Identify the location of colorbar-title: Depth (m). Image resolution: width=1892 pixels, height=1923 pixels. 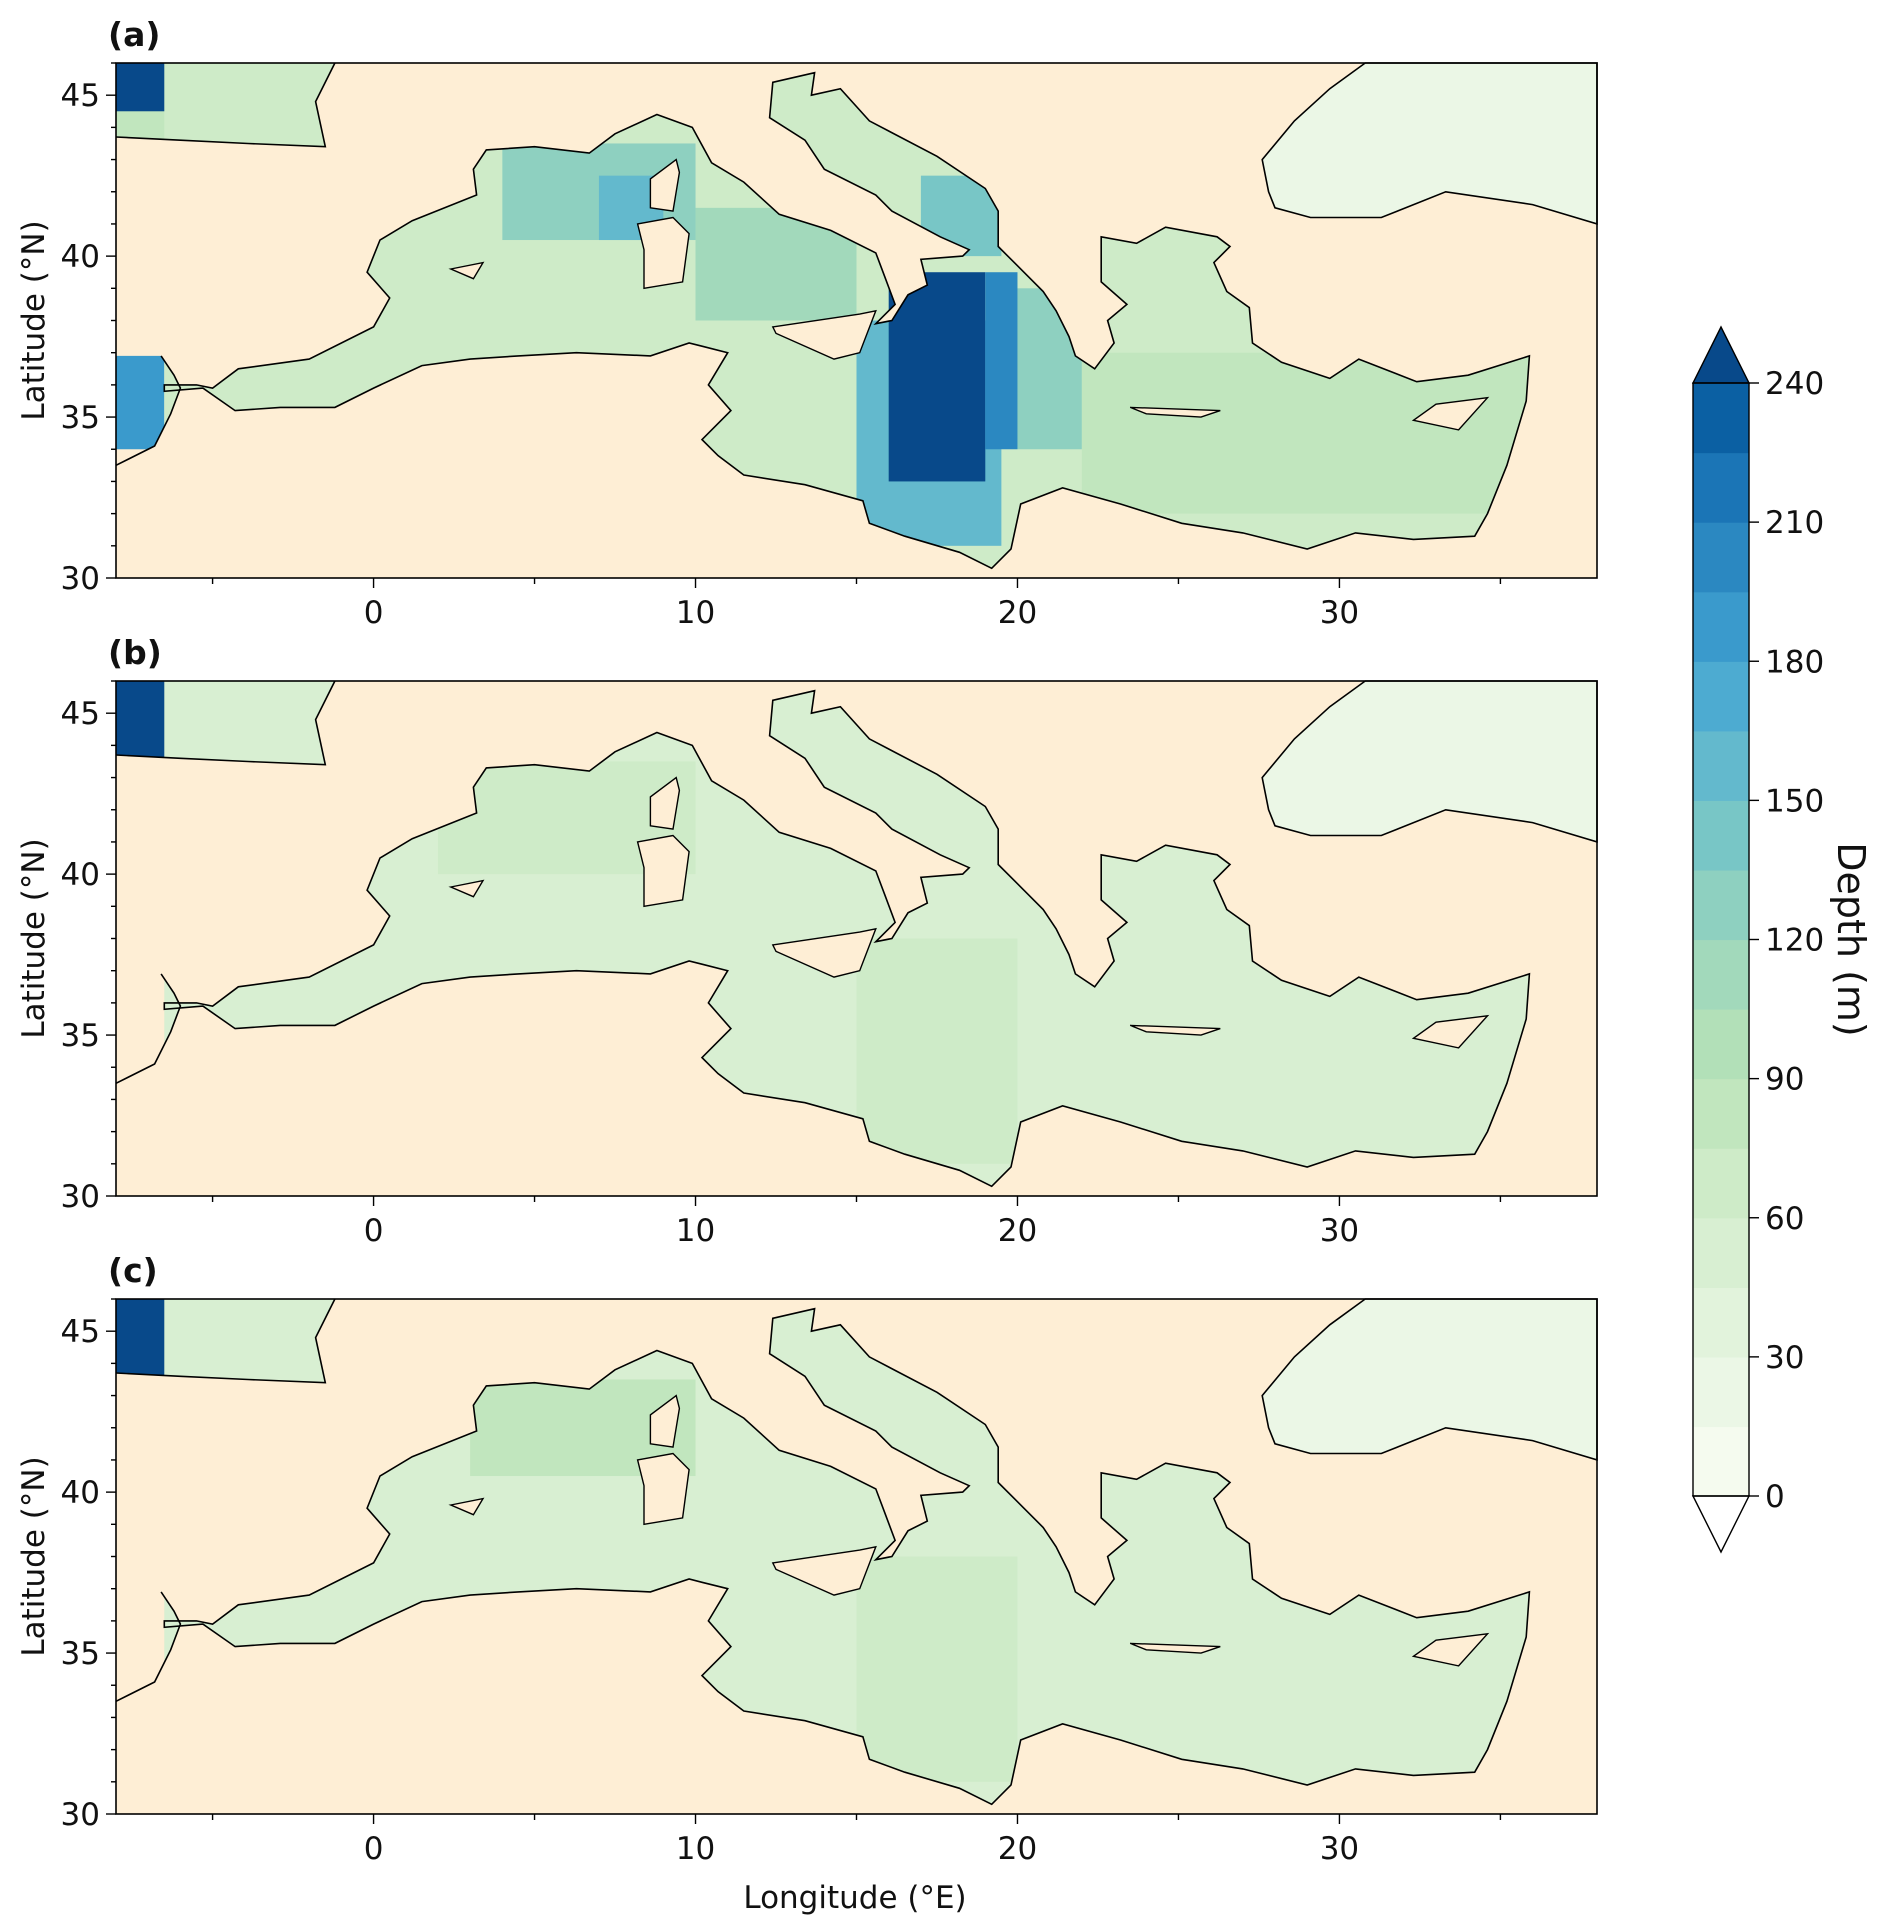
(1851, 939).